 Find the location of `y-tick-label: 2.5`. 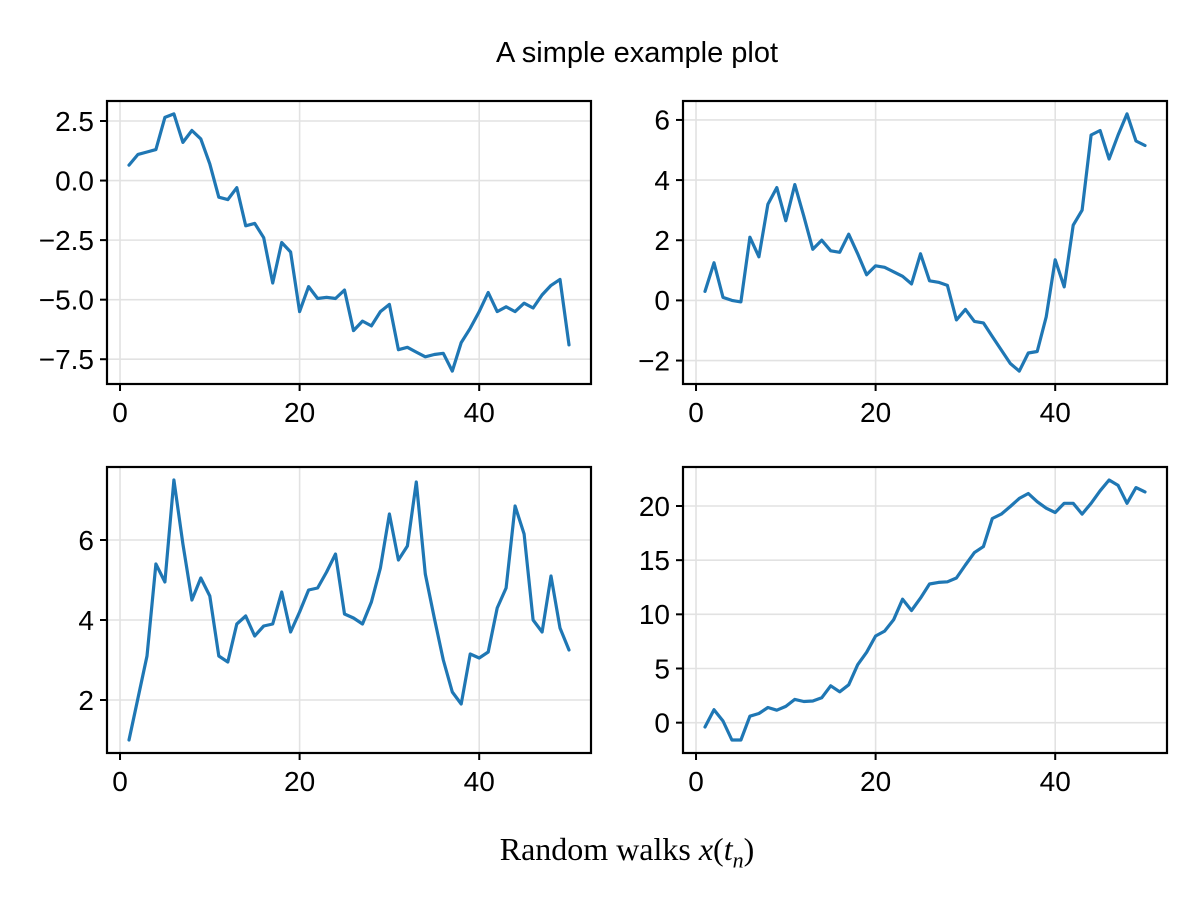

y-tick-label: 2.5 is located at coordinates (74, 121).